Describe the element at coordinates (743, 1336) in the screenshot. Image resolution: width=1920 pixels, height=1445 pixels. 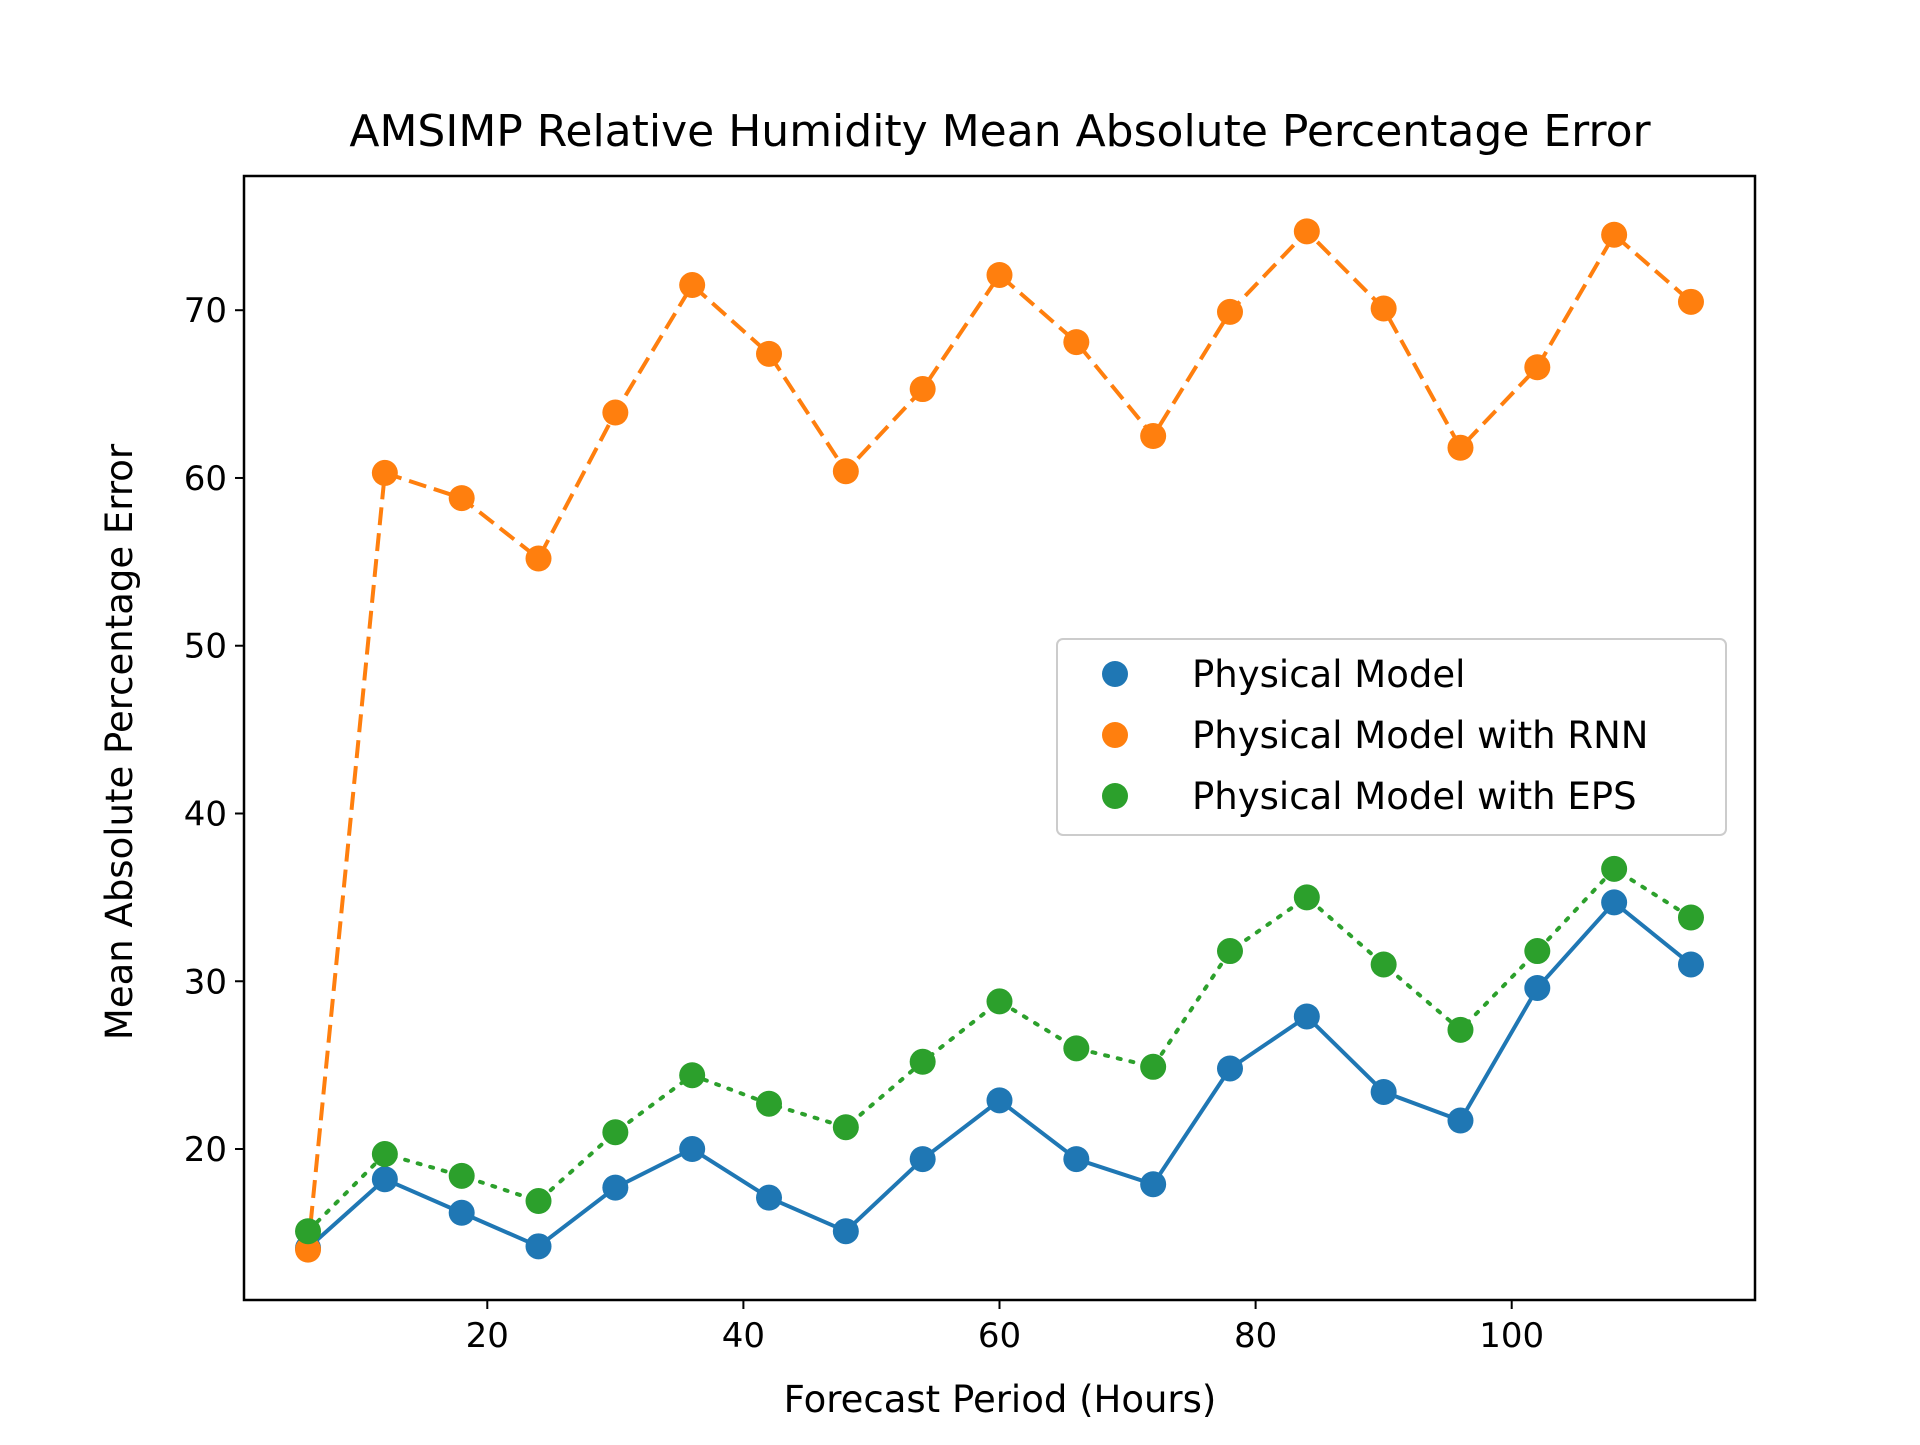
I see `x-tick-label: 40` at that location.